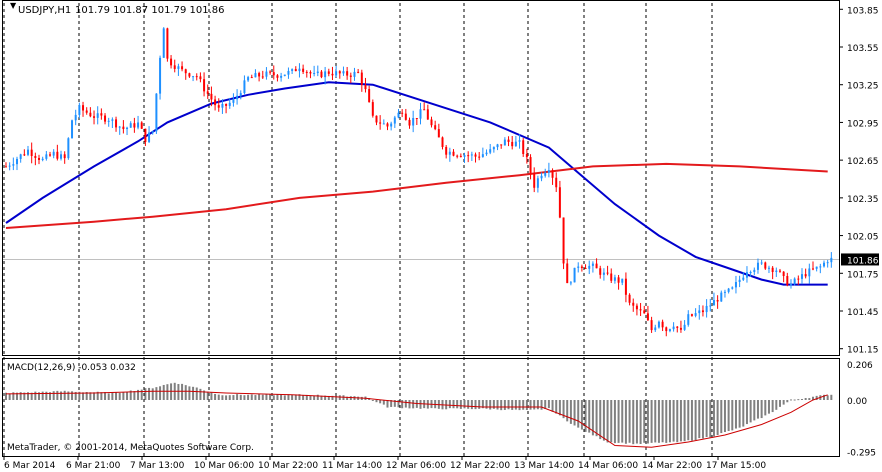 The height and width of the screenshot is (472, 882). What do you see at coordinates (863, 313) in the screenshot?
I see `y-tick-label: 101.45` at bounding box center [863, 313].